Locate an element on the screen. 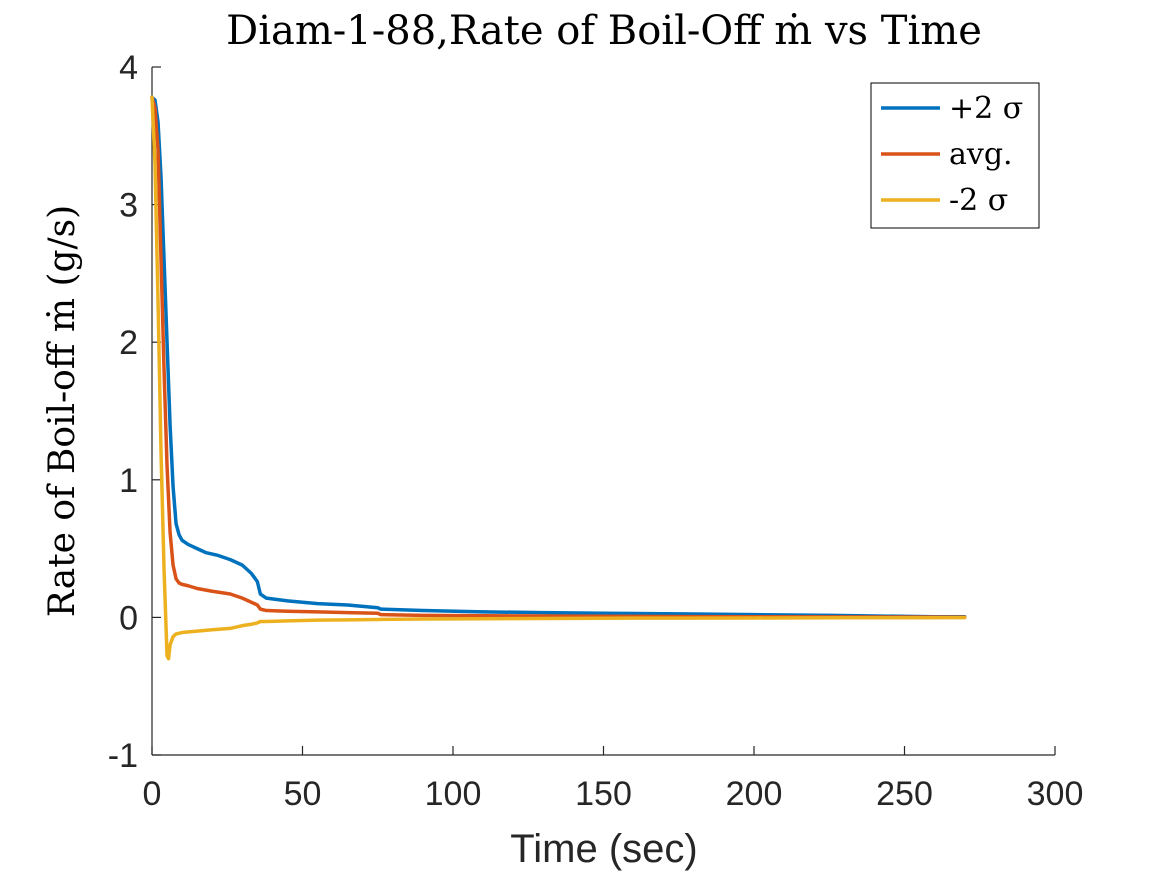  legend-label: avg. is located at coordinates (981, 154).